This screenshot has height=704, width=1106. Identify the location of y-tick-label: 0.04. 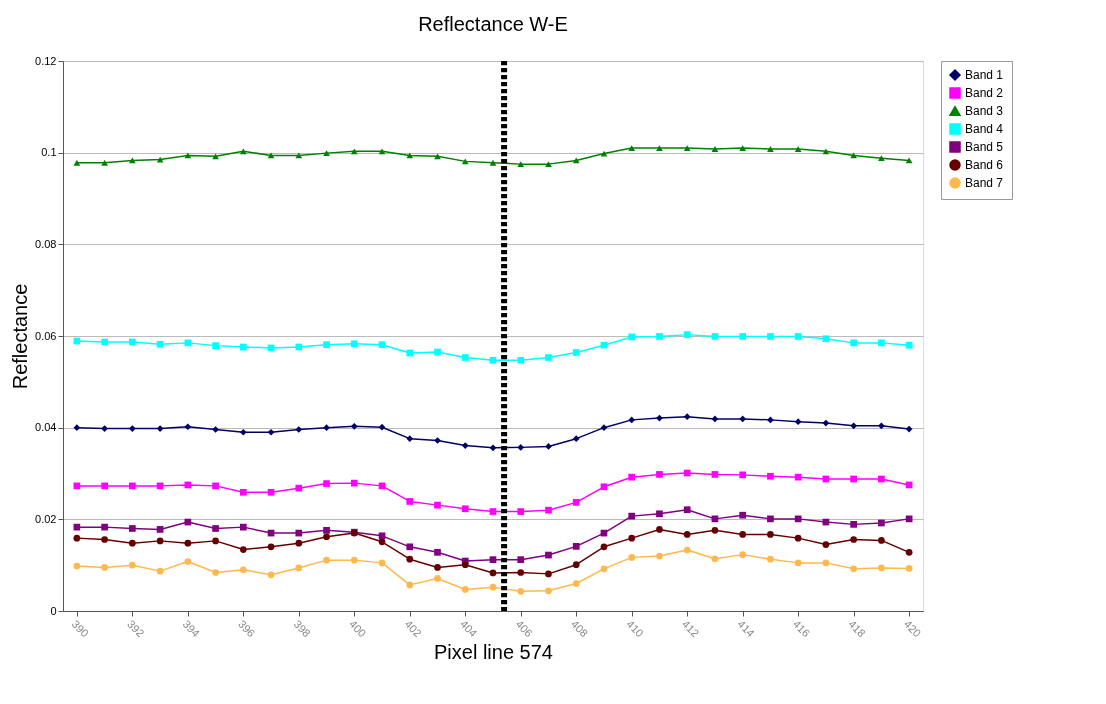
(46, 427).